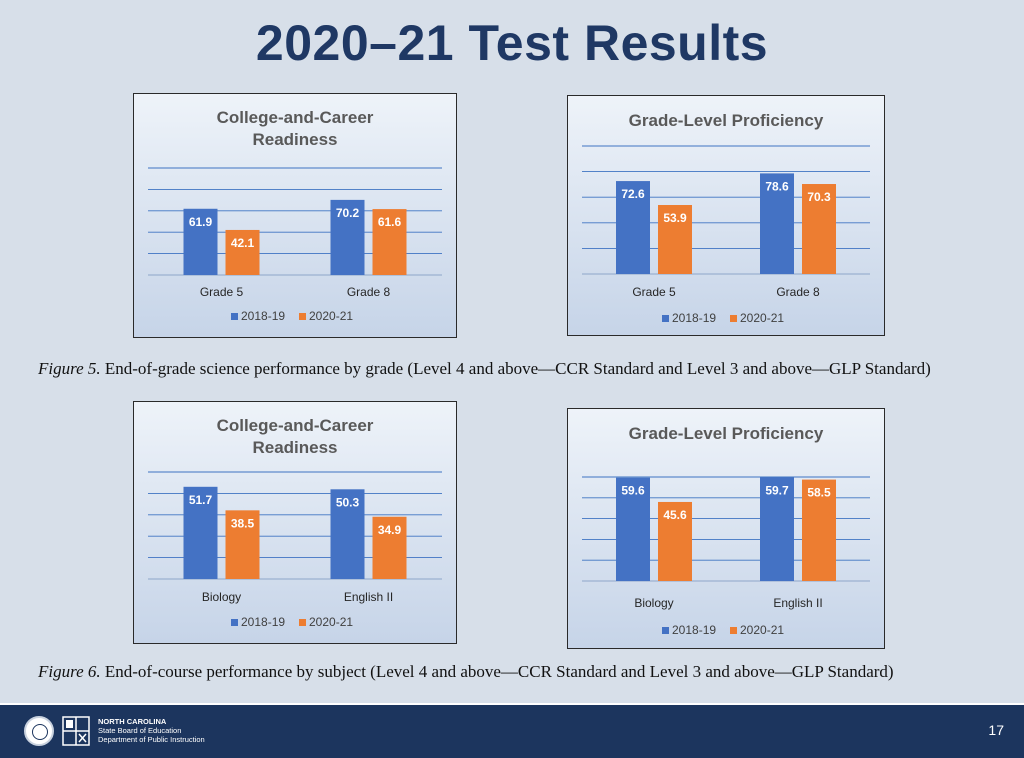 This screenshot has height=758, width=1024. I want to click on footer-bar, so click(512, 731).